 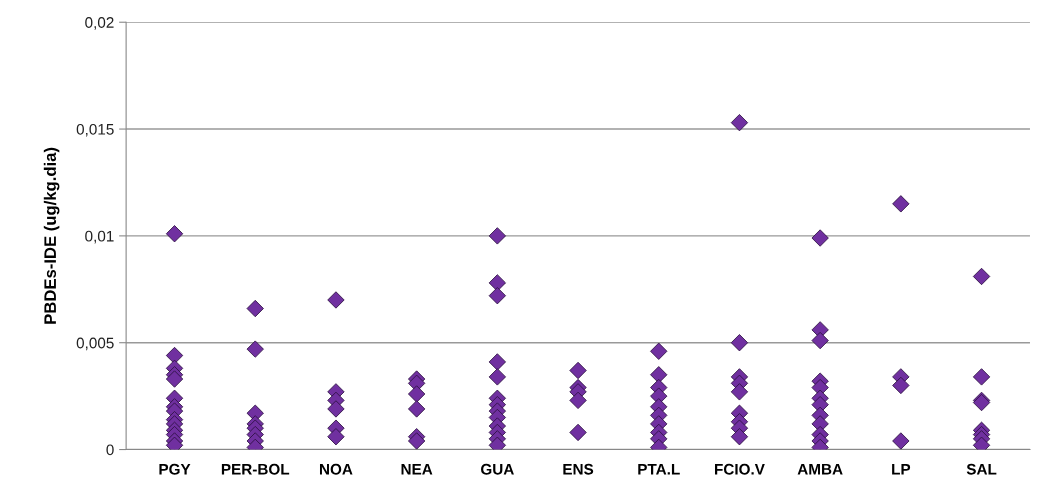 I want to click on y-axis-title: PBDEs-IDE (ug/kg.dia), so click(x=51, y=235).